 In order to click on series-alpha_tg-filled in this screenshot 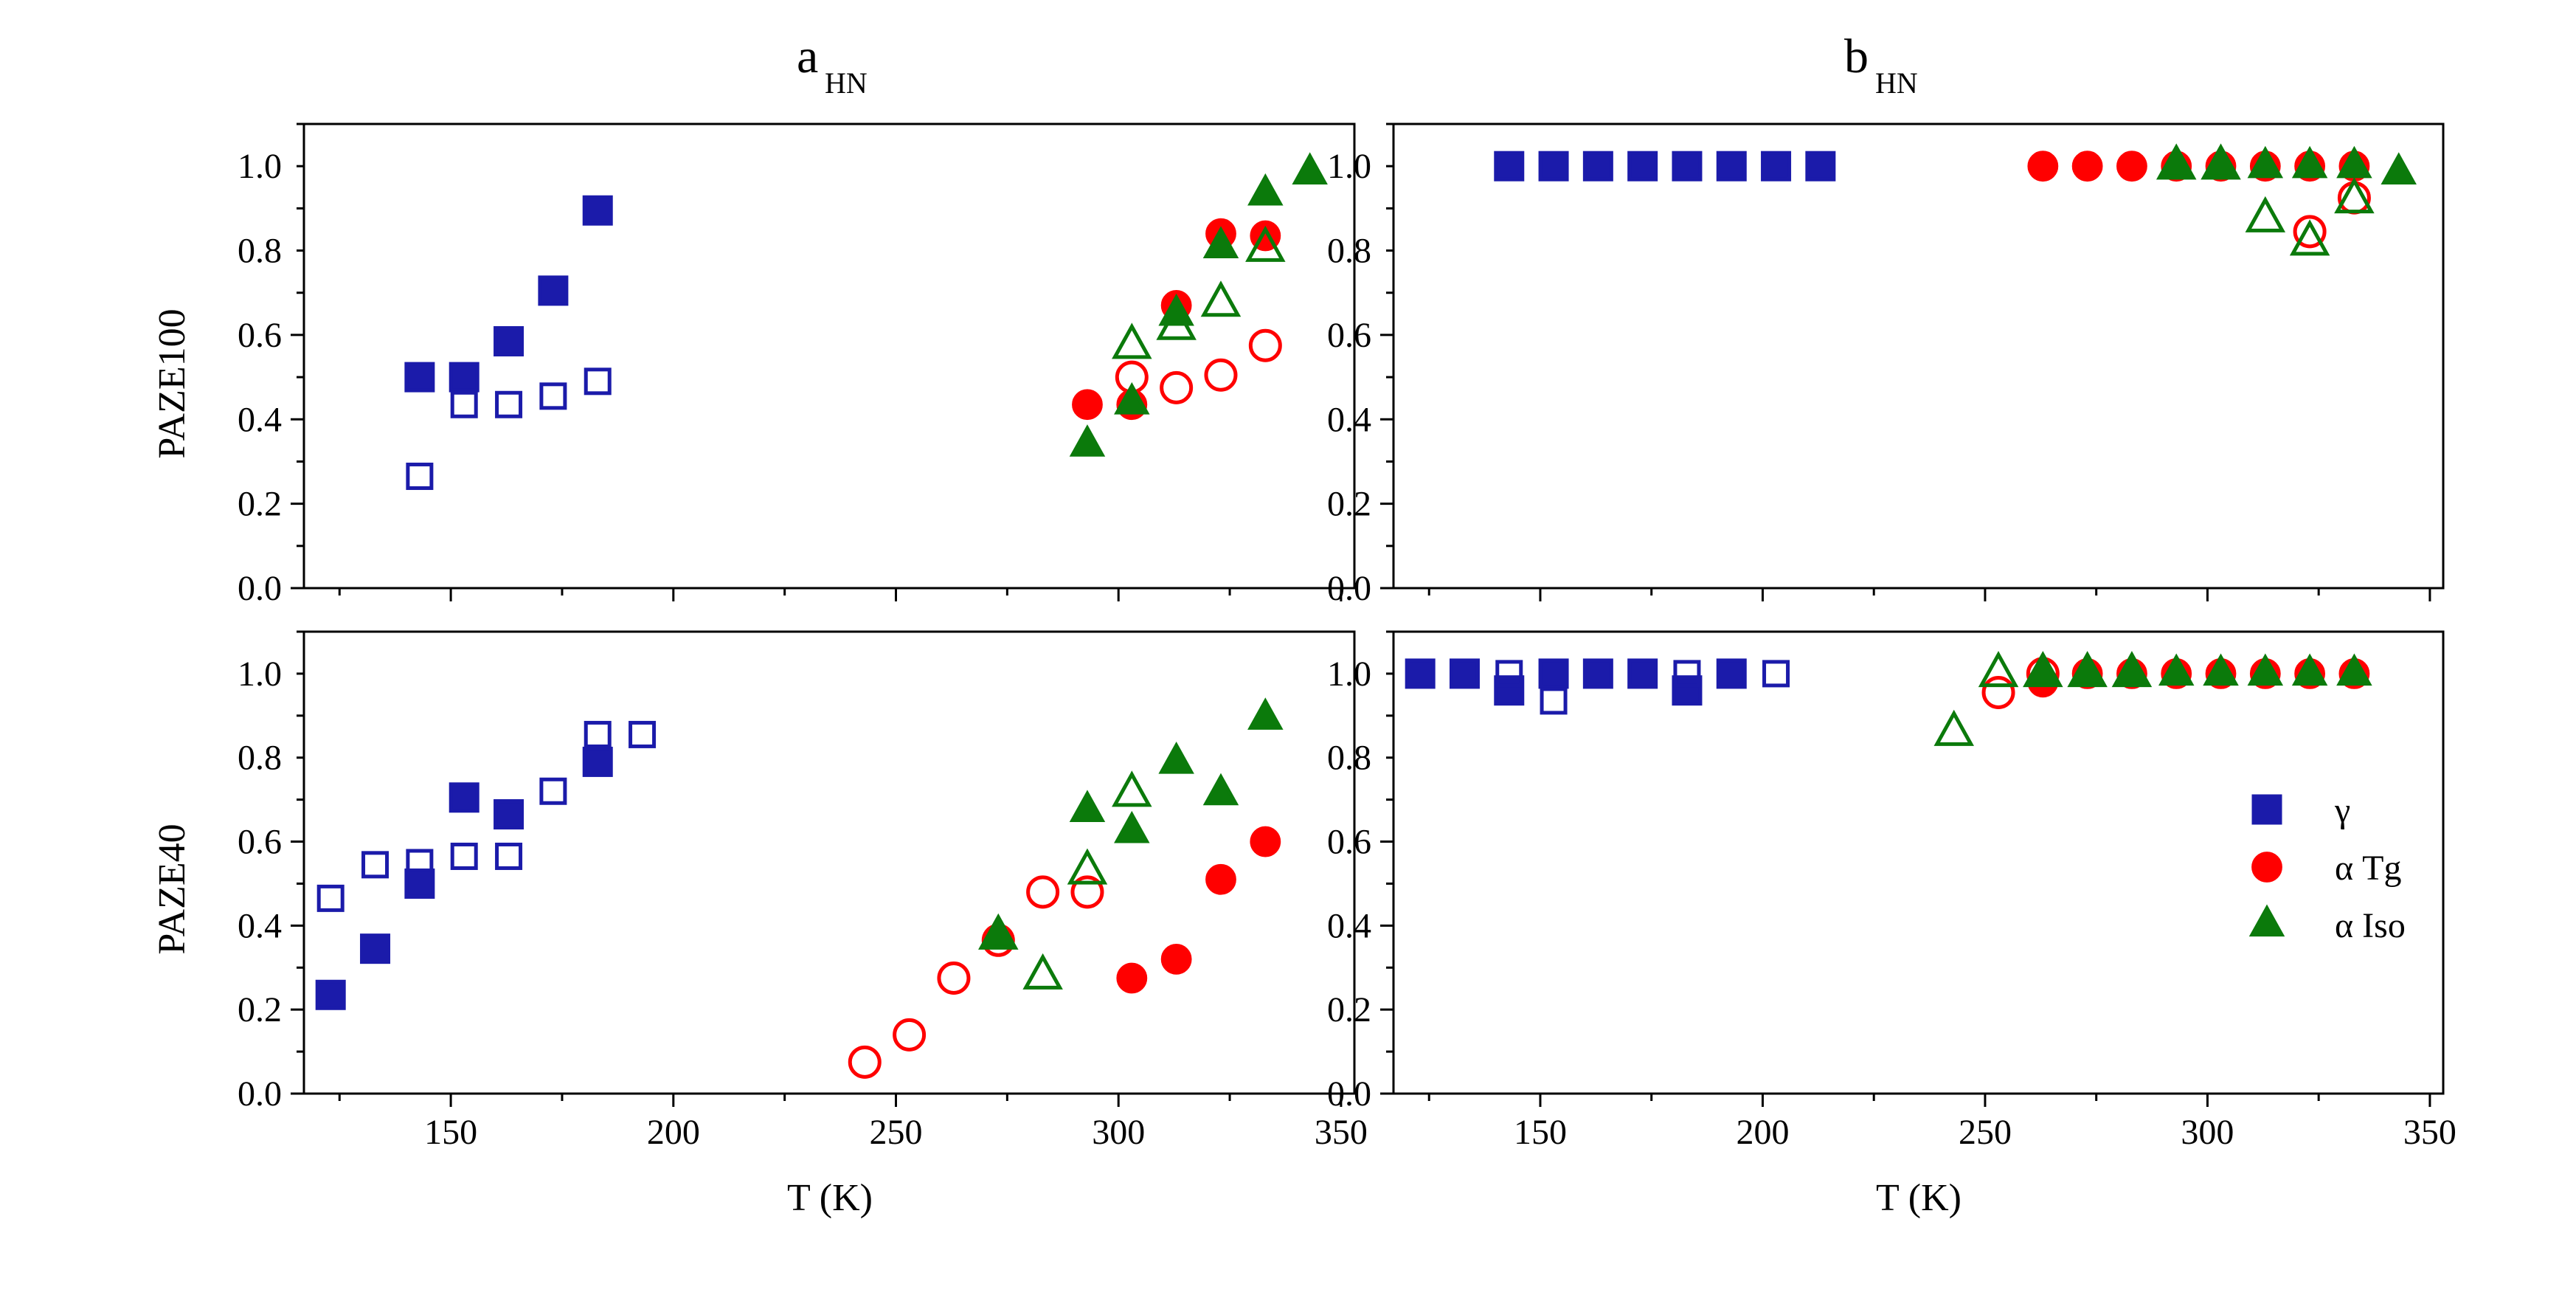, I will do `click(1199, 910)`.